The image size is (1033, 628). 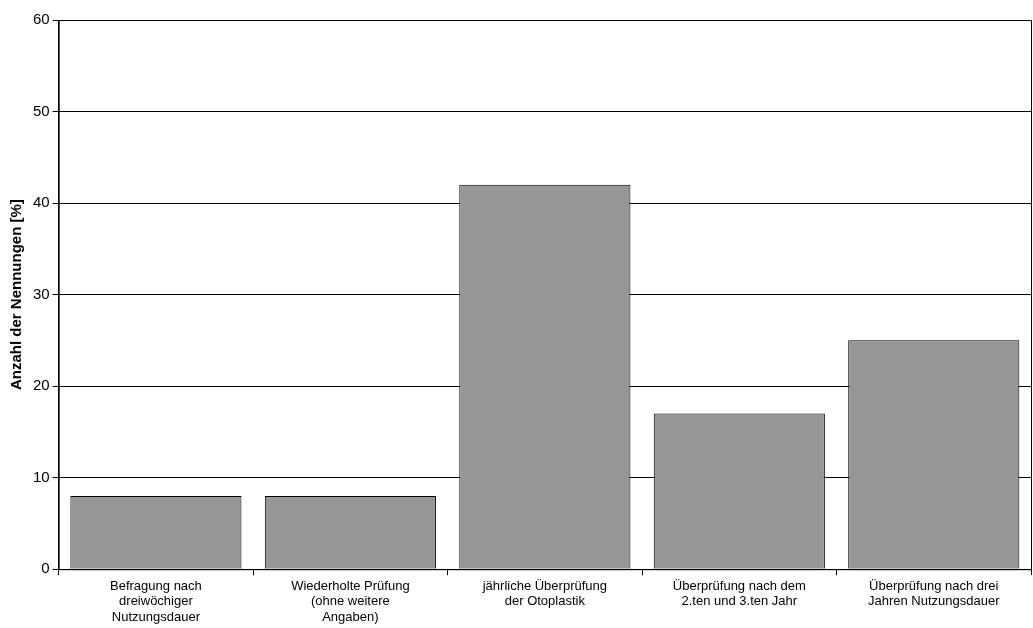 I want to click on y-axis-title: Anzahl der Nennungen [%], so click(x=16, y=295).